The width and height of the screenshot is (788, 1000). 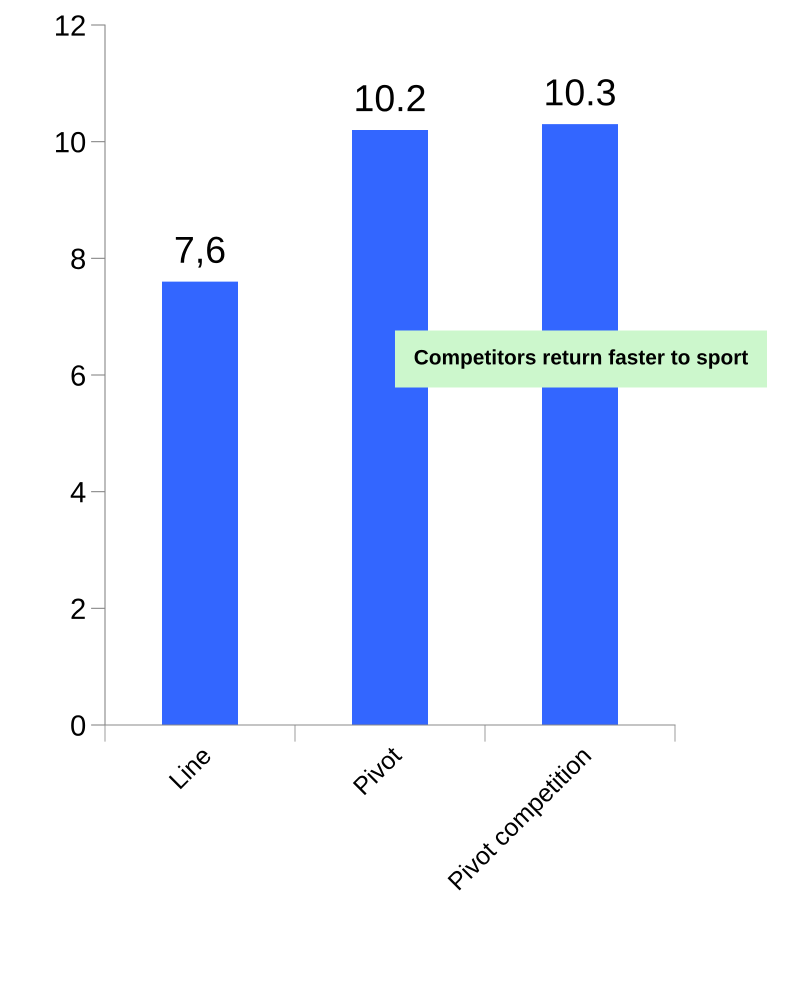 I want to click on y-tick-label: 0, so click(x=78, y=725).